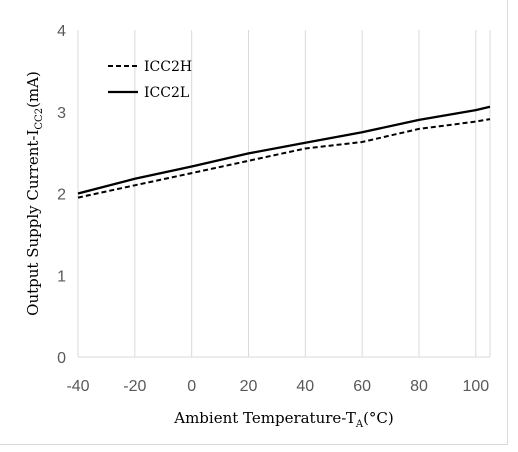 Image resolution: width=518 pixels, height=452 pixels. I want to click on legend: ICC2H ICC2L, so click(150, 80).